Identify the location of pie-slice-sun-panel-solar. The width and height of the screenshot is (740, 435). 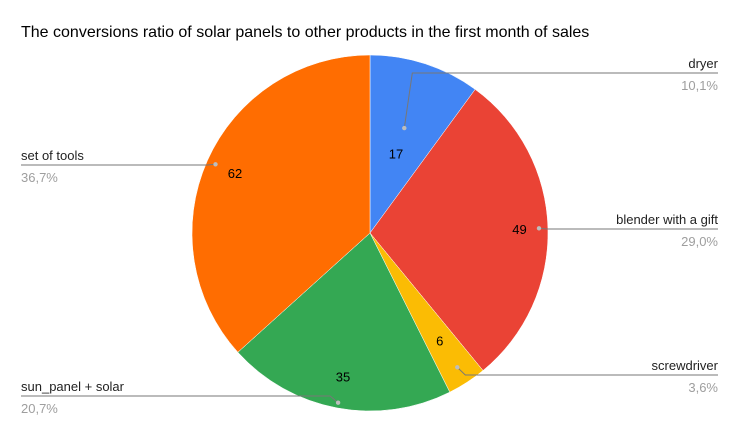
(344, 322).